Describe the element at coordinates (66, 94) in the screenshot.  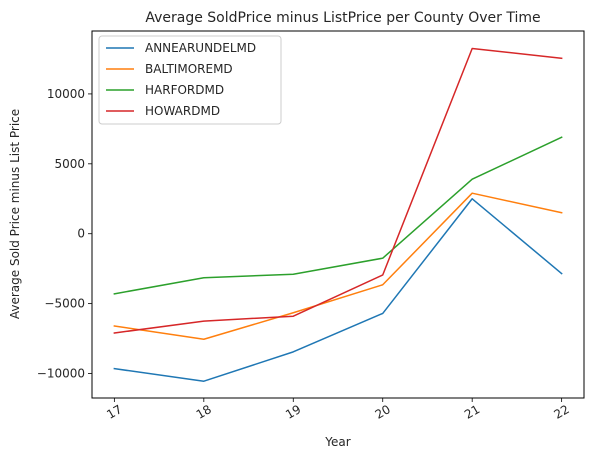
I see `y-tick-label: 10000` at that location.